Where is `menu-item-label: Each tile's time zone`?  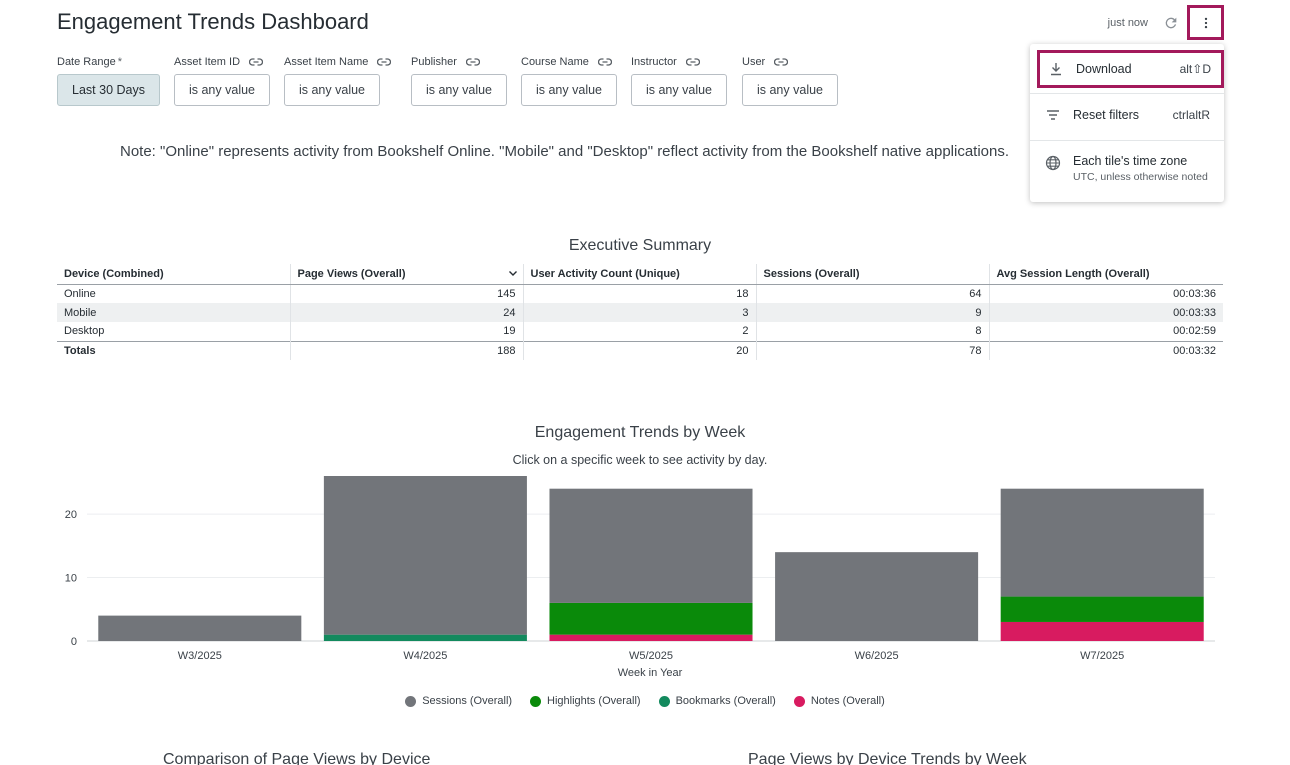 menu-item-label: Each tile's time zone is located at coordinates (1130, 161).